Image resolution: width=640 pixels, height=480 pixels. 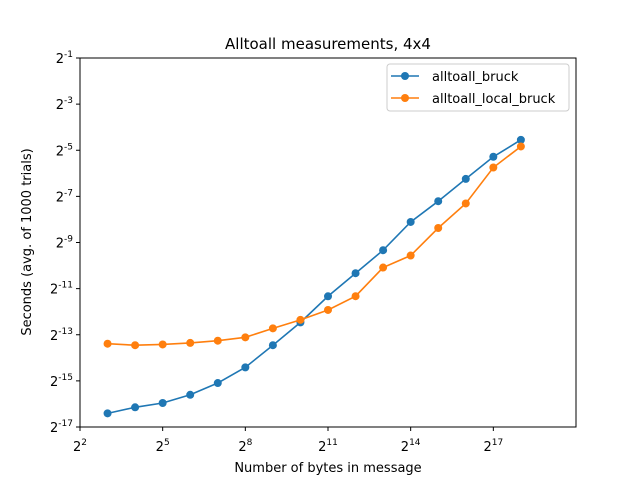 I want to click on legend: alltoall_bruck alltoall_local_bruck, so click(x=478, y=87).